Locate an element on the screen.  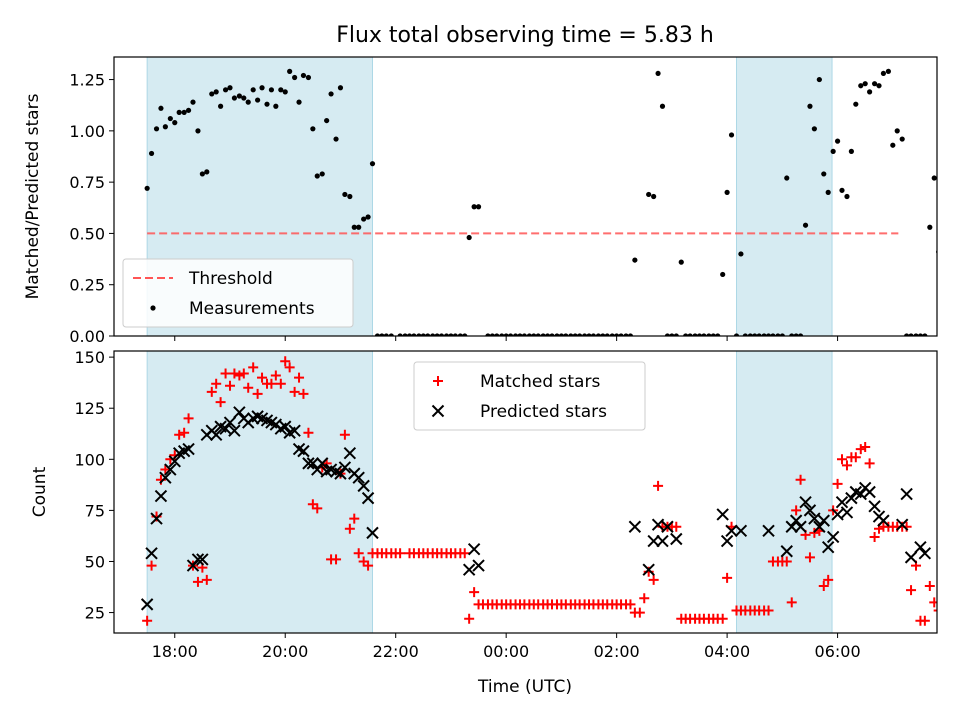
x-tick-label: 00:00 is located at coordinates (506, 651).